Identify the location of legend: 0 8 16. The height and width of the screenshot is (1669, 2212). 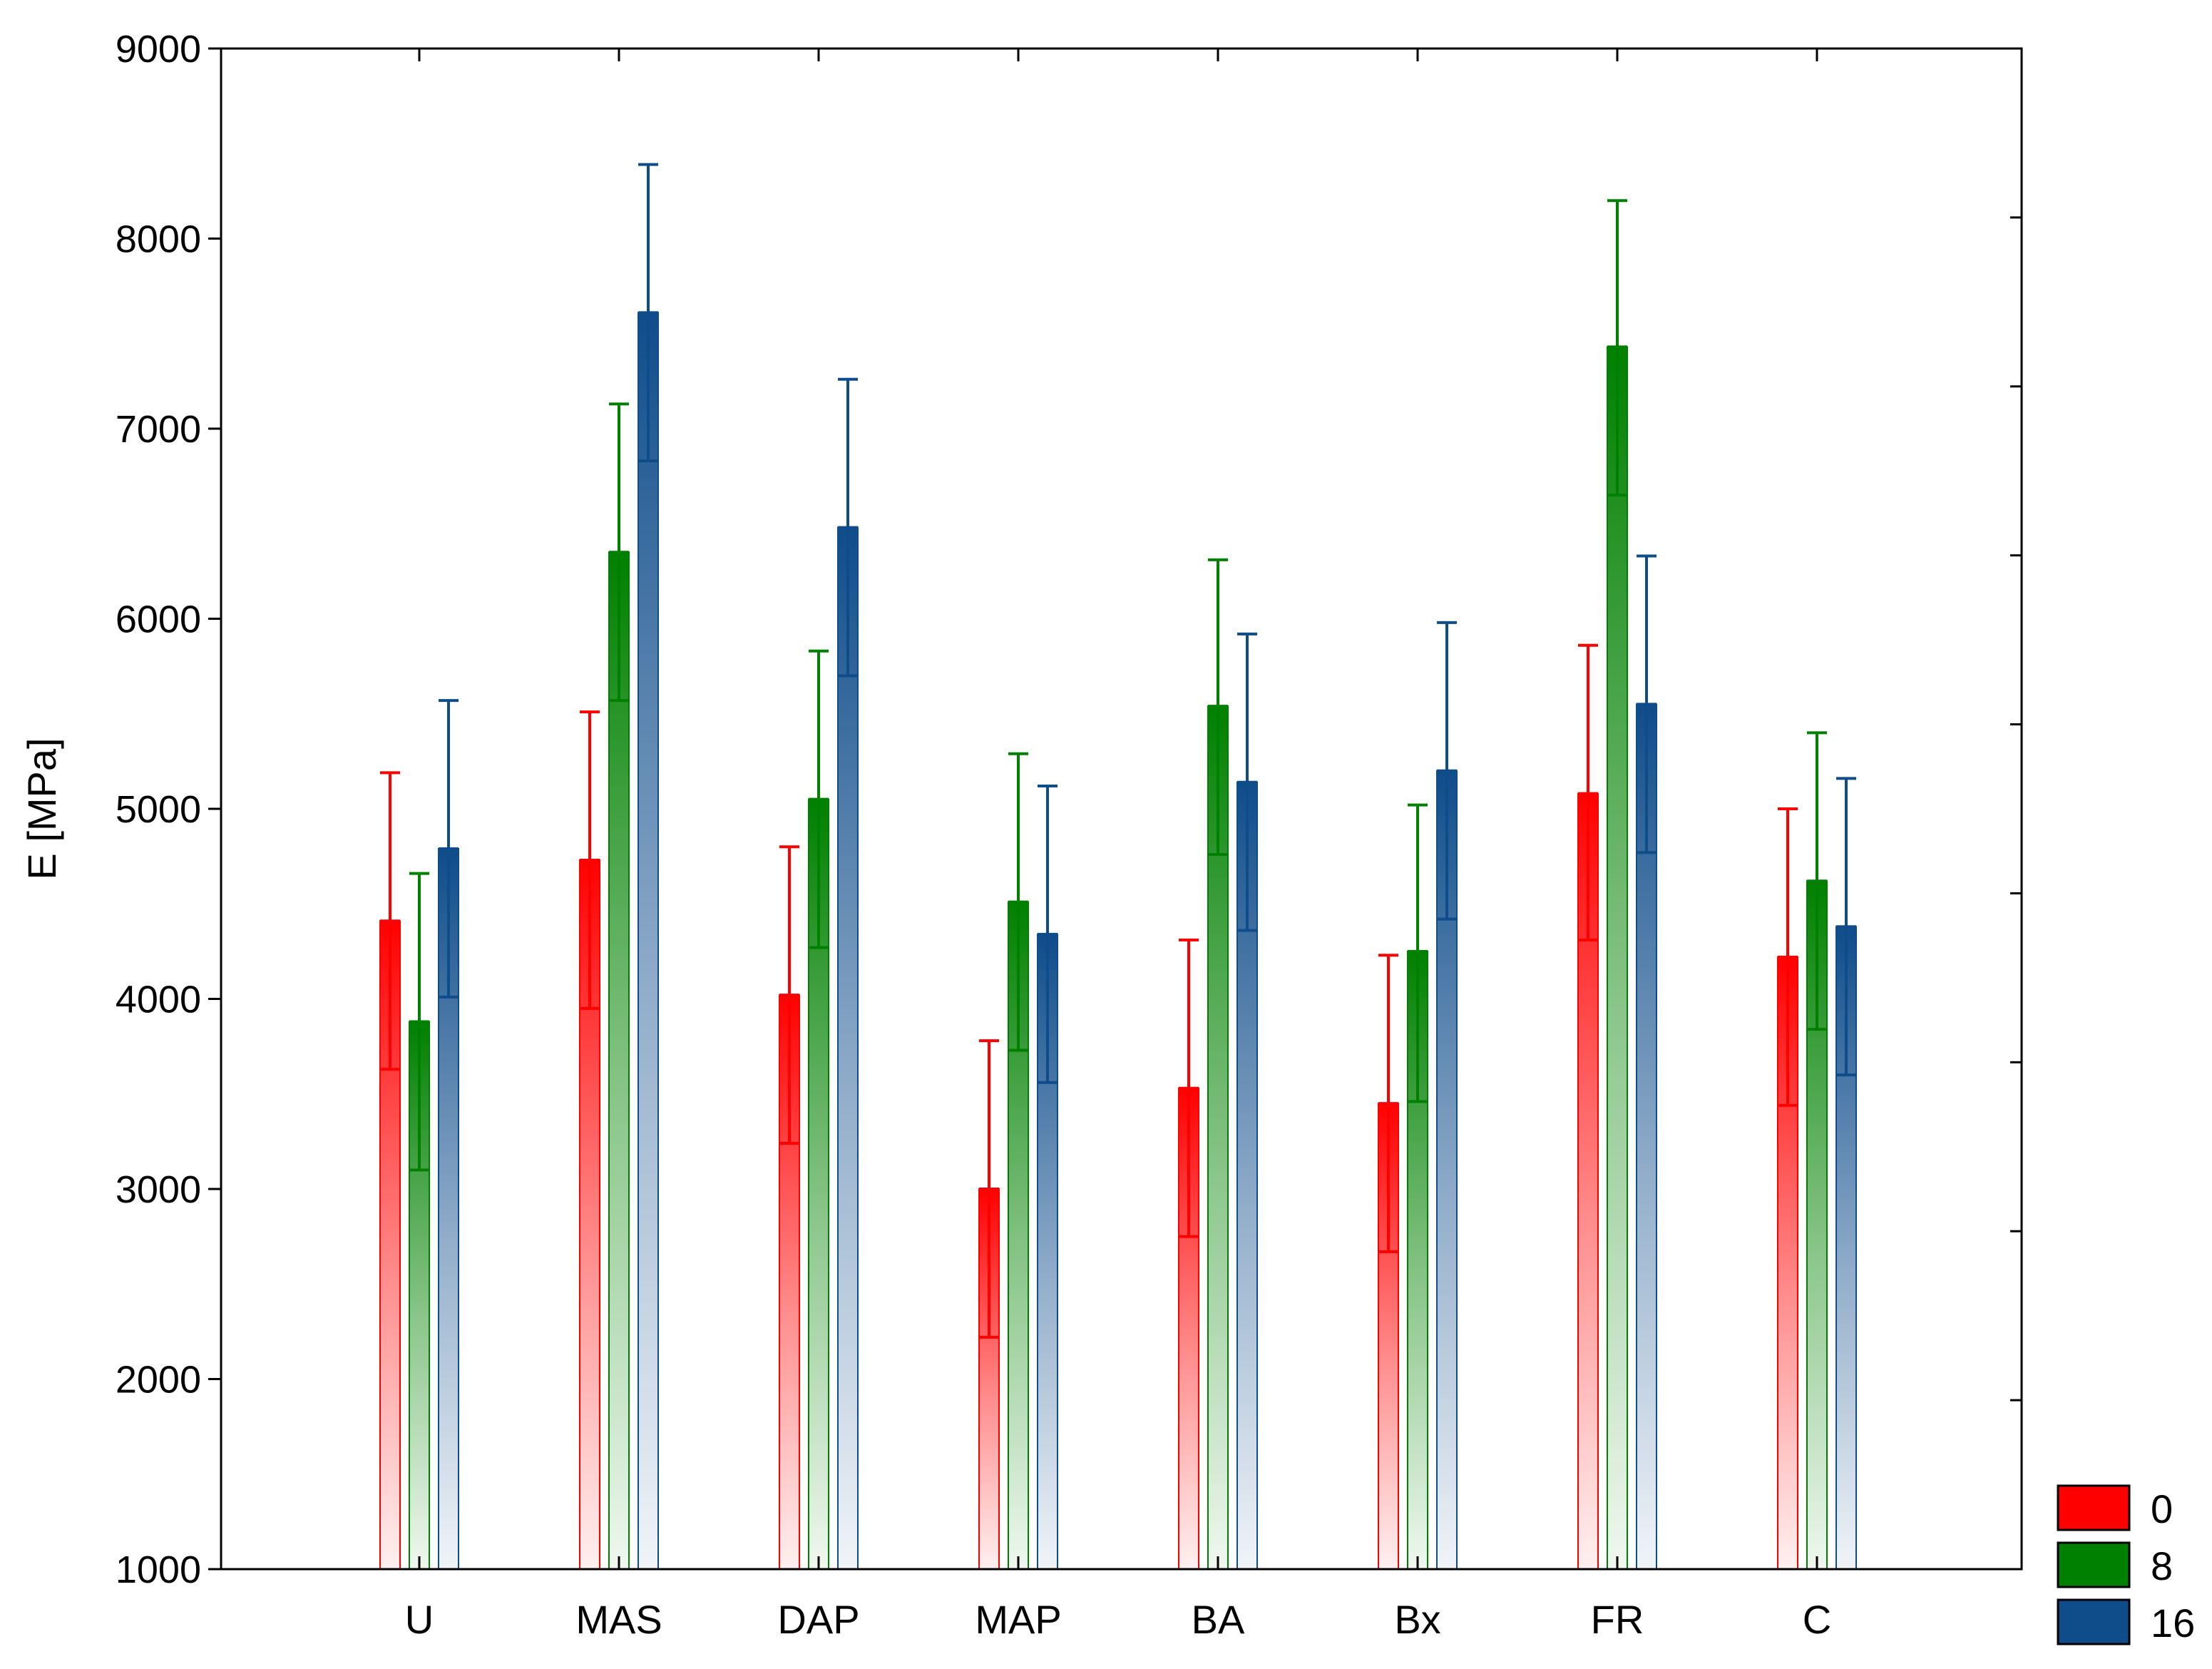
(2126, 1564).